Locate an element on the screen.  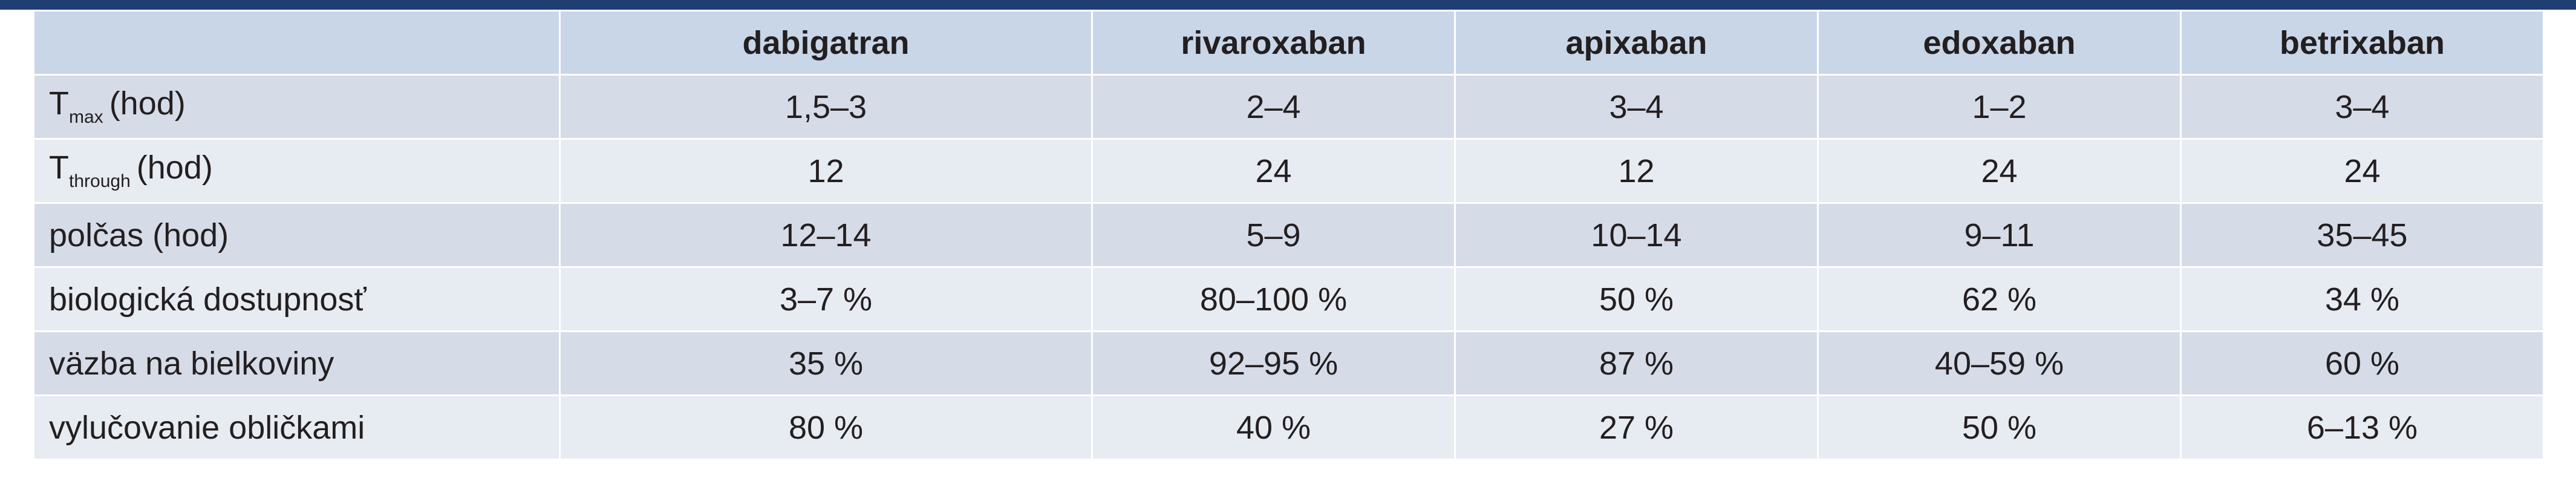
table-cell: 27 % is located at coordinates (1637, 427).